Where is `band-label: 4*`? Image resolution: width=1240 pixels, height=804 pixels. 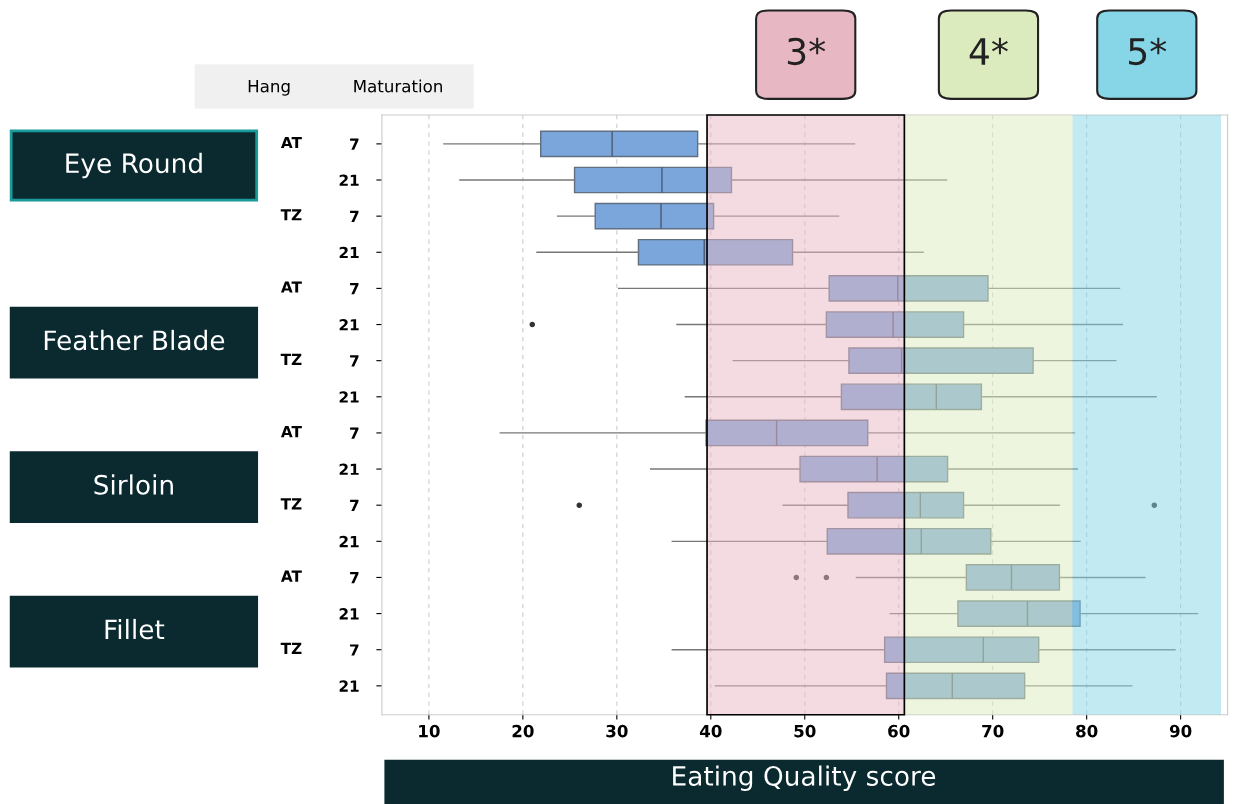
band-label: 4* is located at coordinates (988, 51).